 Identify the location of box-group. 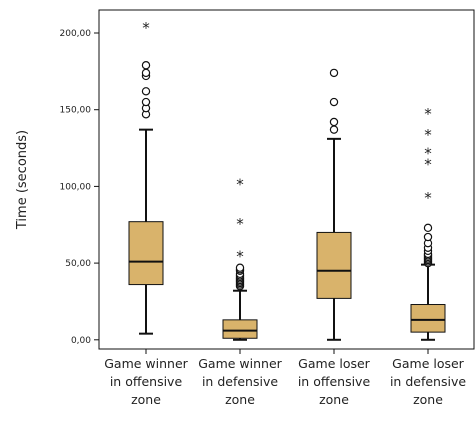
(334, 204).